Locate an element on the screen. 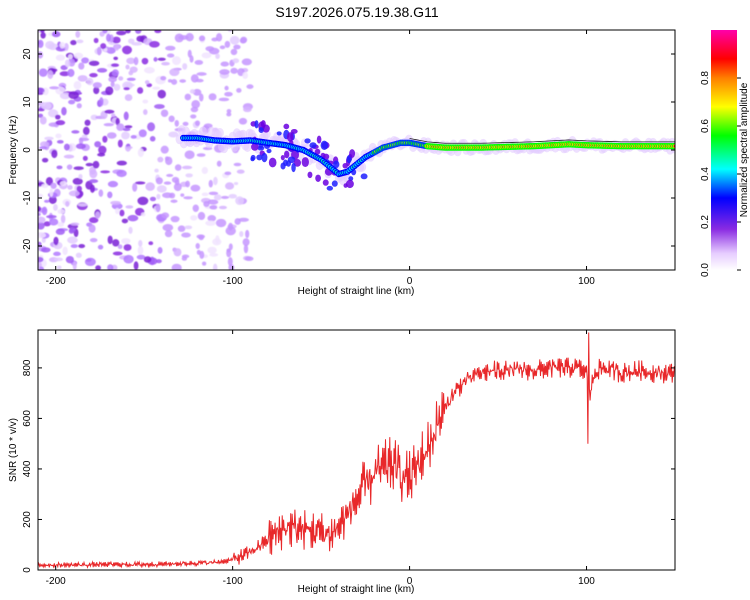 Image resolution: width=750 pixels, height=600 pixels. heatmap-ridge is located at coordinates (425, 155).